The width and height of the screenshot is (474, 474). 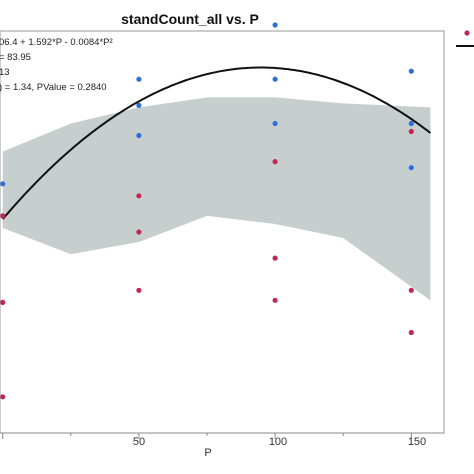 What do you see at coordinates (56, 42) in the screenshot?
I see `fit-equation: 06.4 + 1.592*P - 0.0084*P²` at bounding box center [56, 42].